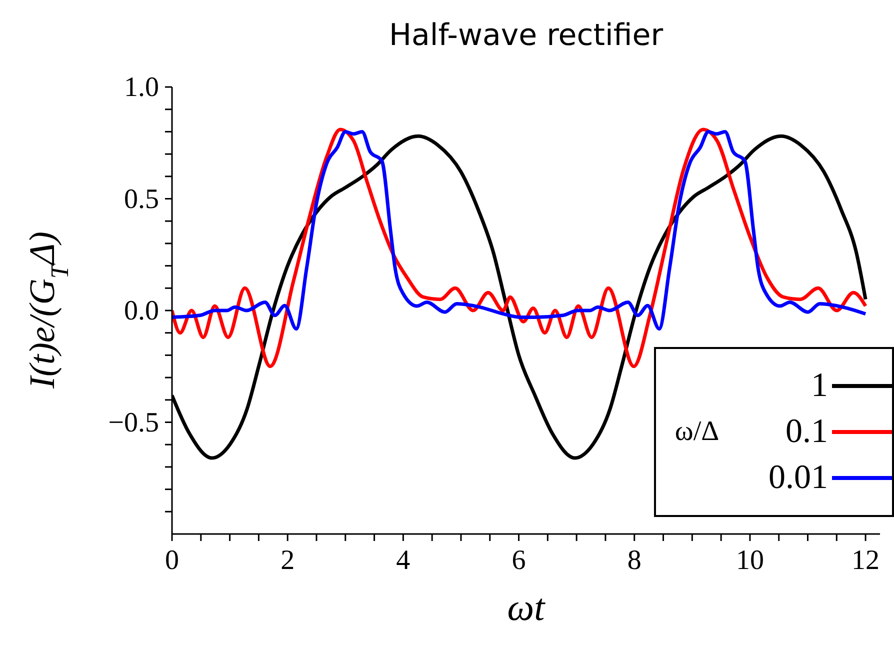 This screenshot has height=645, width=894. What do you see at coordinates (172, 560) in the screenshot?
I see `x-tick-label: 0` at bounding box center [172, 560].